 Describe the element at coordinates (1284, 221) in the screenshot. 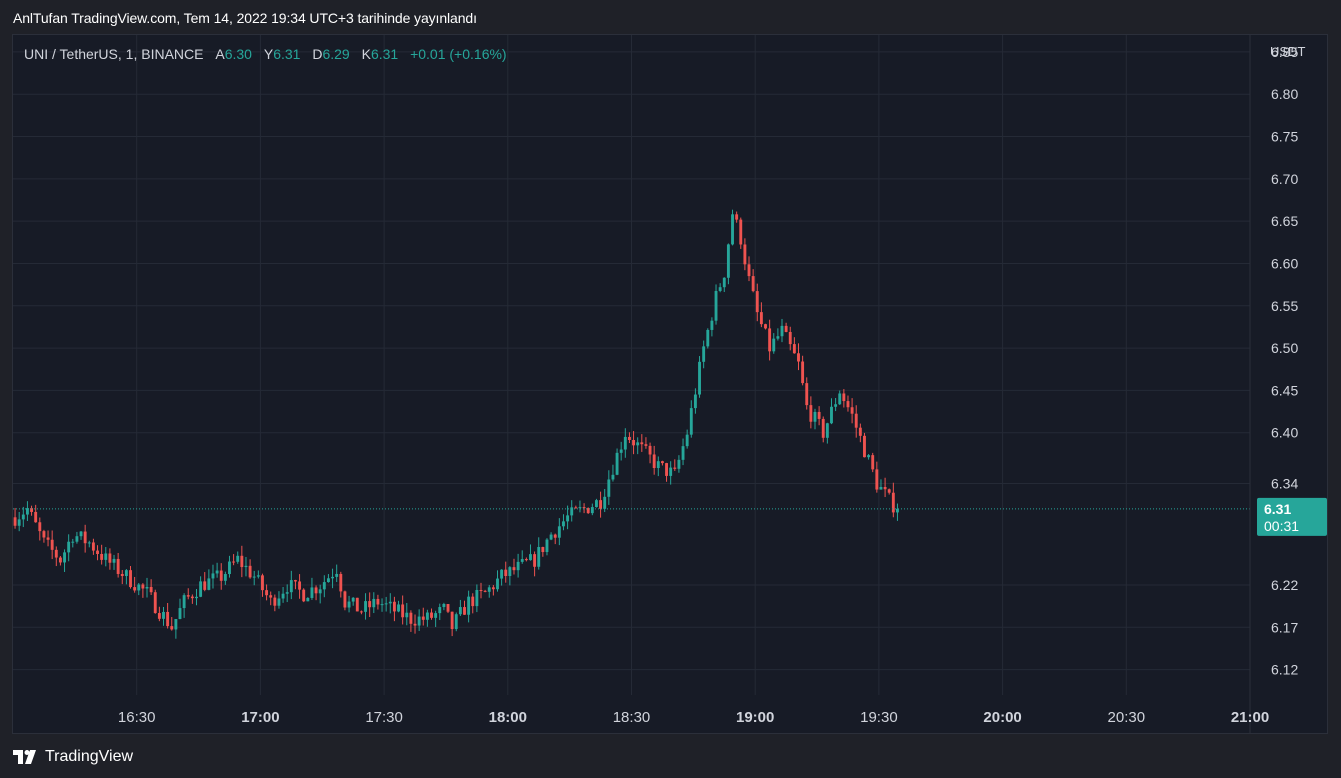

I see `price-tick-label: 6.65` at that location.